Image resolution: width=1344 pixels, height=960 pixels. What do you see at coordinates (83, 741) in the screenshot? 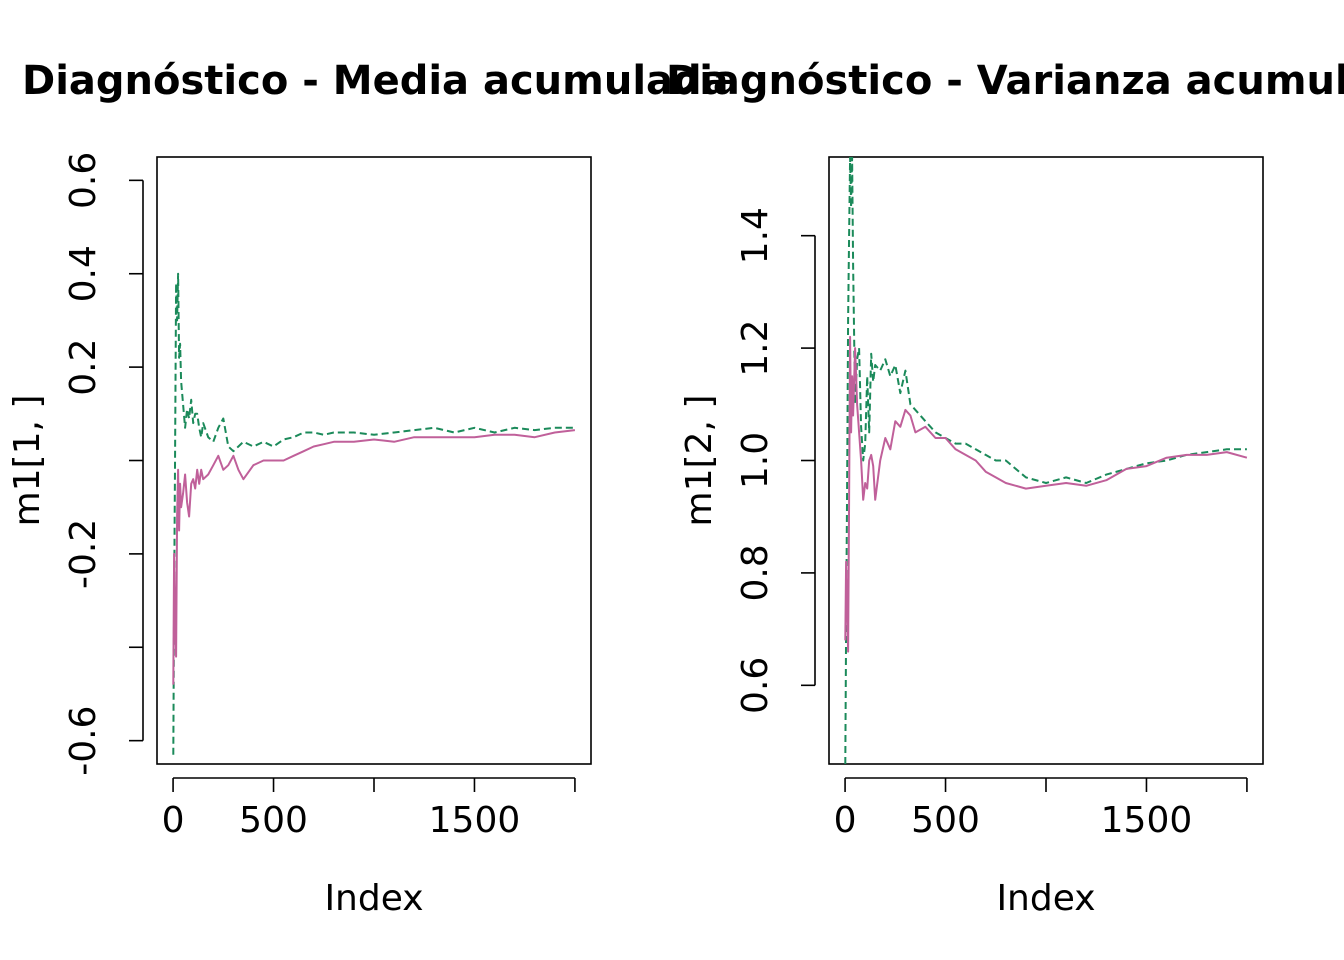
I see `y-tick-label: -0.6` at bounding box center [83, 741].